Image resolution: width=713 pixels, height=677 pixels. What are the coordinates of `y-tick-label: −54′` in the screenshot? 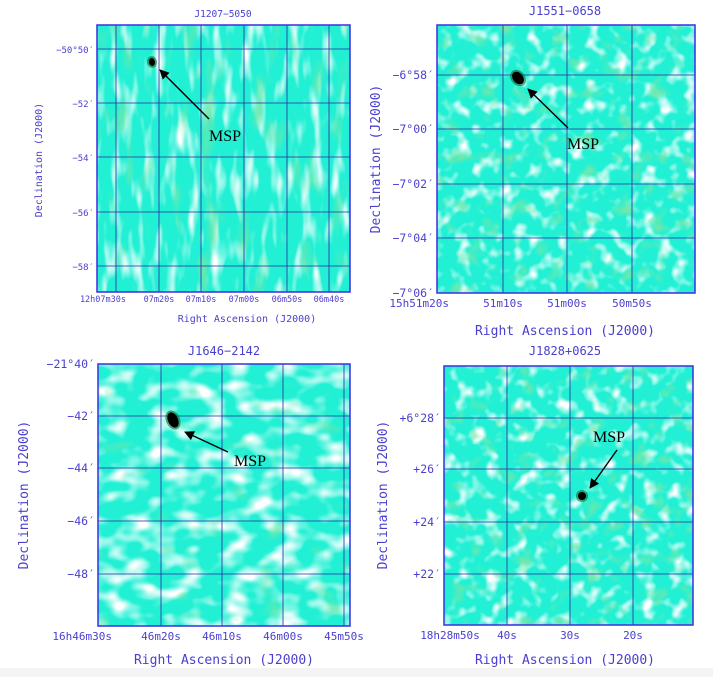 It's located at (83, 159).